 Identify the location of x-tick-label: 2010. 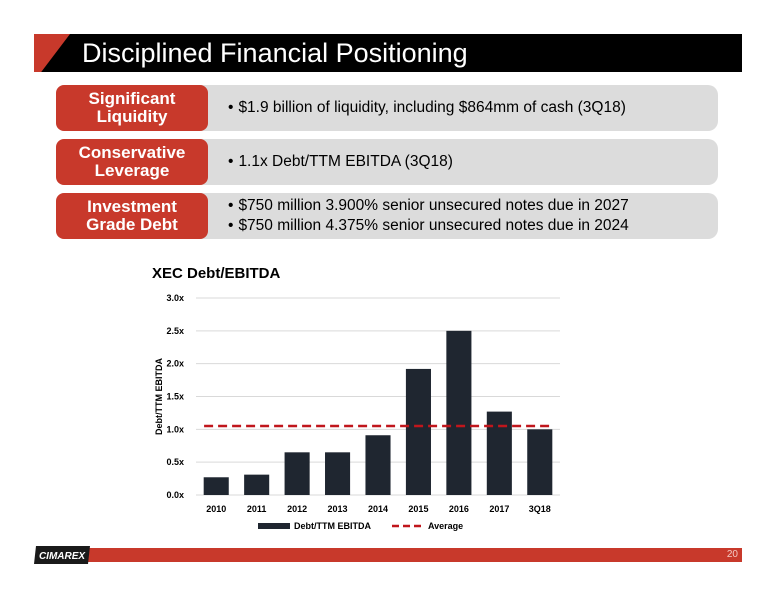
(216, 509).